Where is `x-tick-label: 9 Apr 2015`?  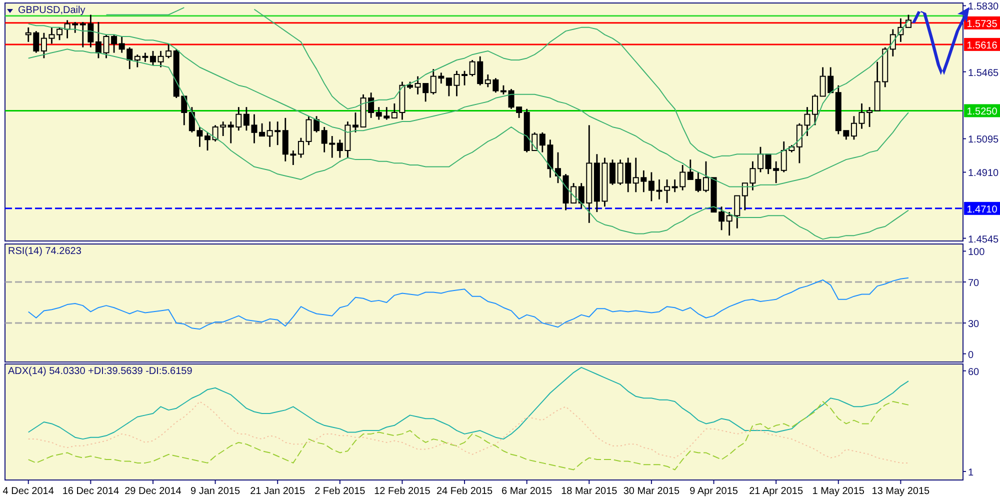
x-tick-label: 9 Apr 2015 is located at coordinates (714, 491).